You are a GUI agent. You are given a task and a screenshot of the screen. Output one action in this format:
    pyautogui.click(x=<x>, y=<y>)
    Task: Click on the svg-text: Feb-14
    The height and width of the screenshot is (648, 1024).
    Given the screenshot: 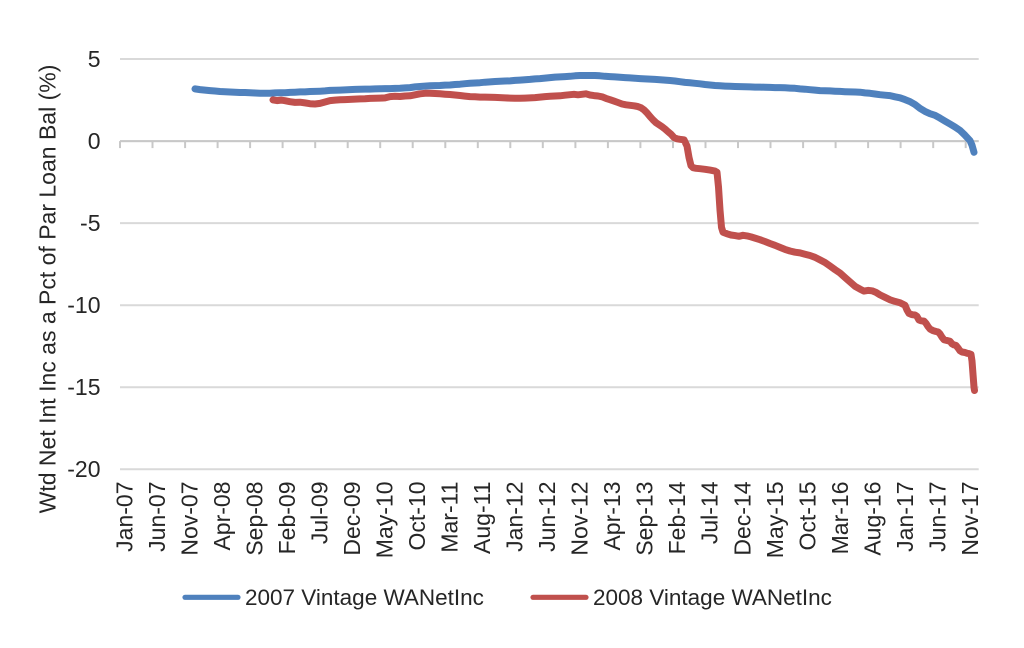 What is the action you would take?
    pyautogui.click(x=677, y=517)
    